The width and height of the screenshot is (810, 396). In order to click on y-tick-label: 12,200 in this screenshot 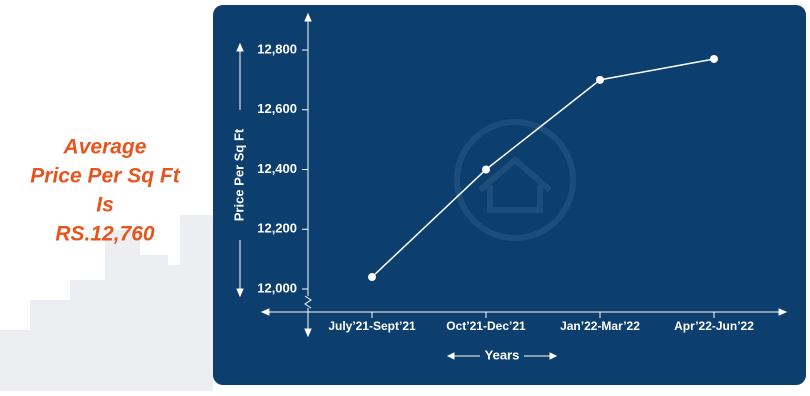, I will do `click(277, 228)`.